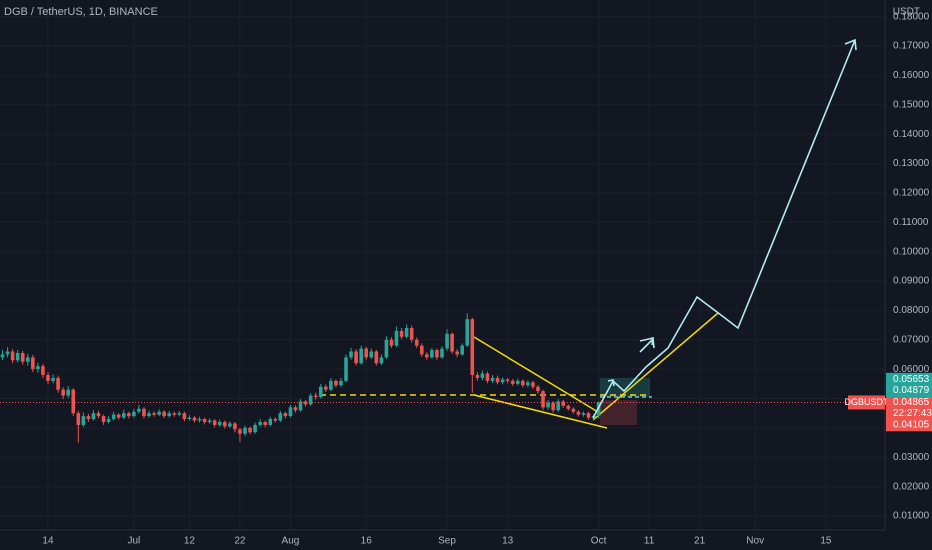 Image resolution: width=932 pixels, height=550 pixels. I want to click on wedge-upper, so click(536, 374).